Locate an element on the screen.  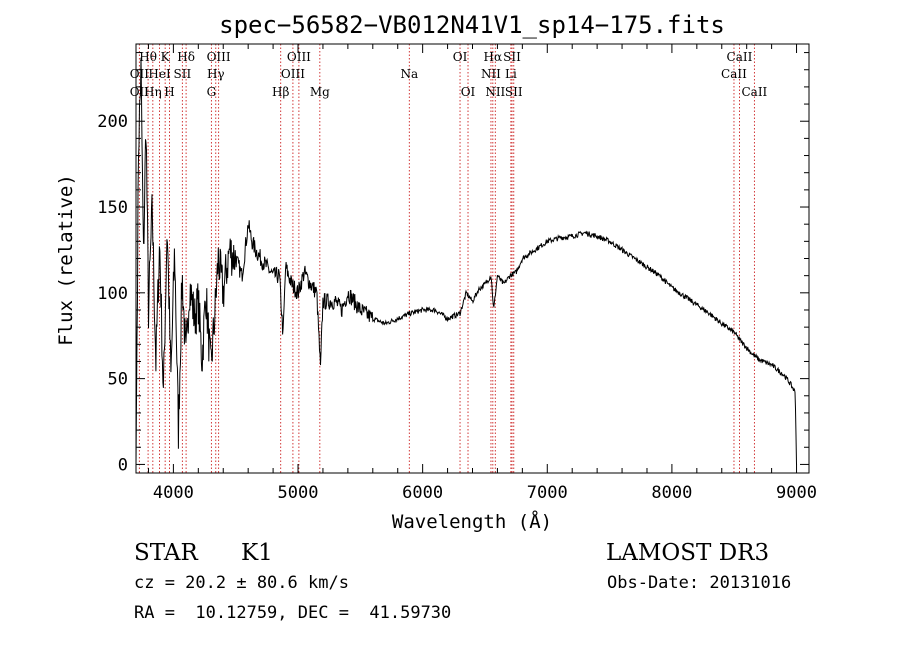
line-label: Hη is located at coordinates (153, 92).